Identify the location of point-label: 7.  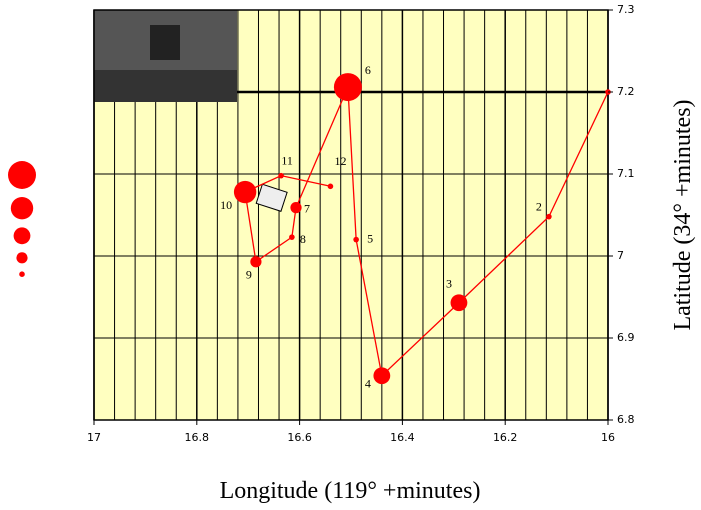
(307, 208).